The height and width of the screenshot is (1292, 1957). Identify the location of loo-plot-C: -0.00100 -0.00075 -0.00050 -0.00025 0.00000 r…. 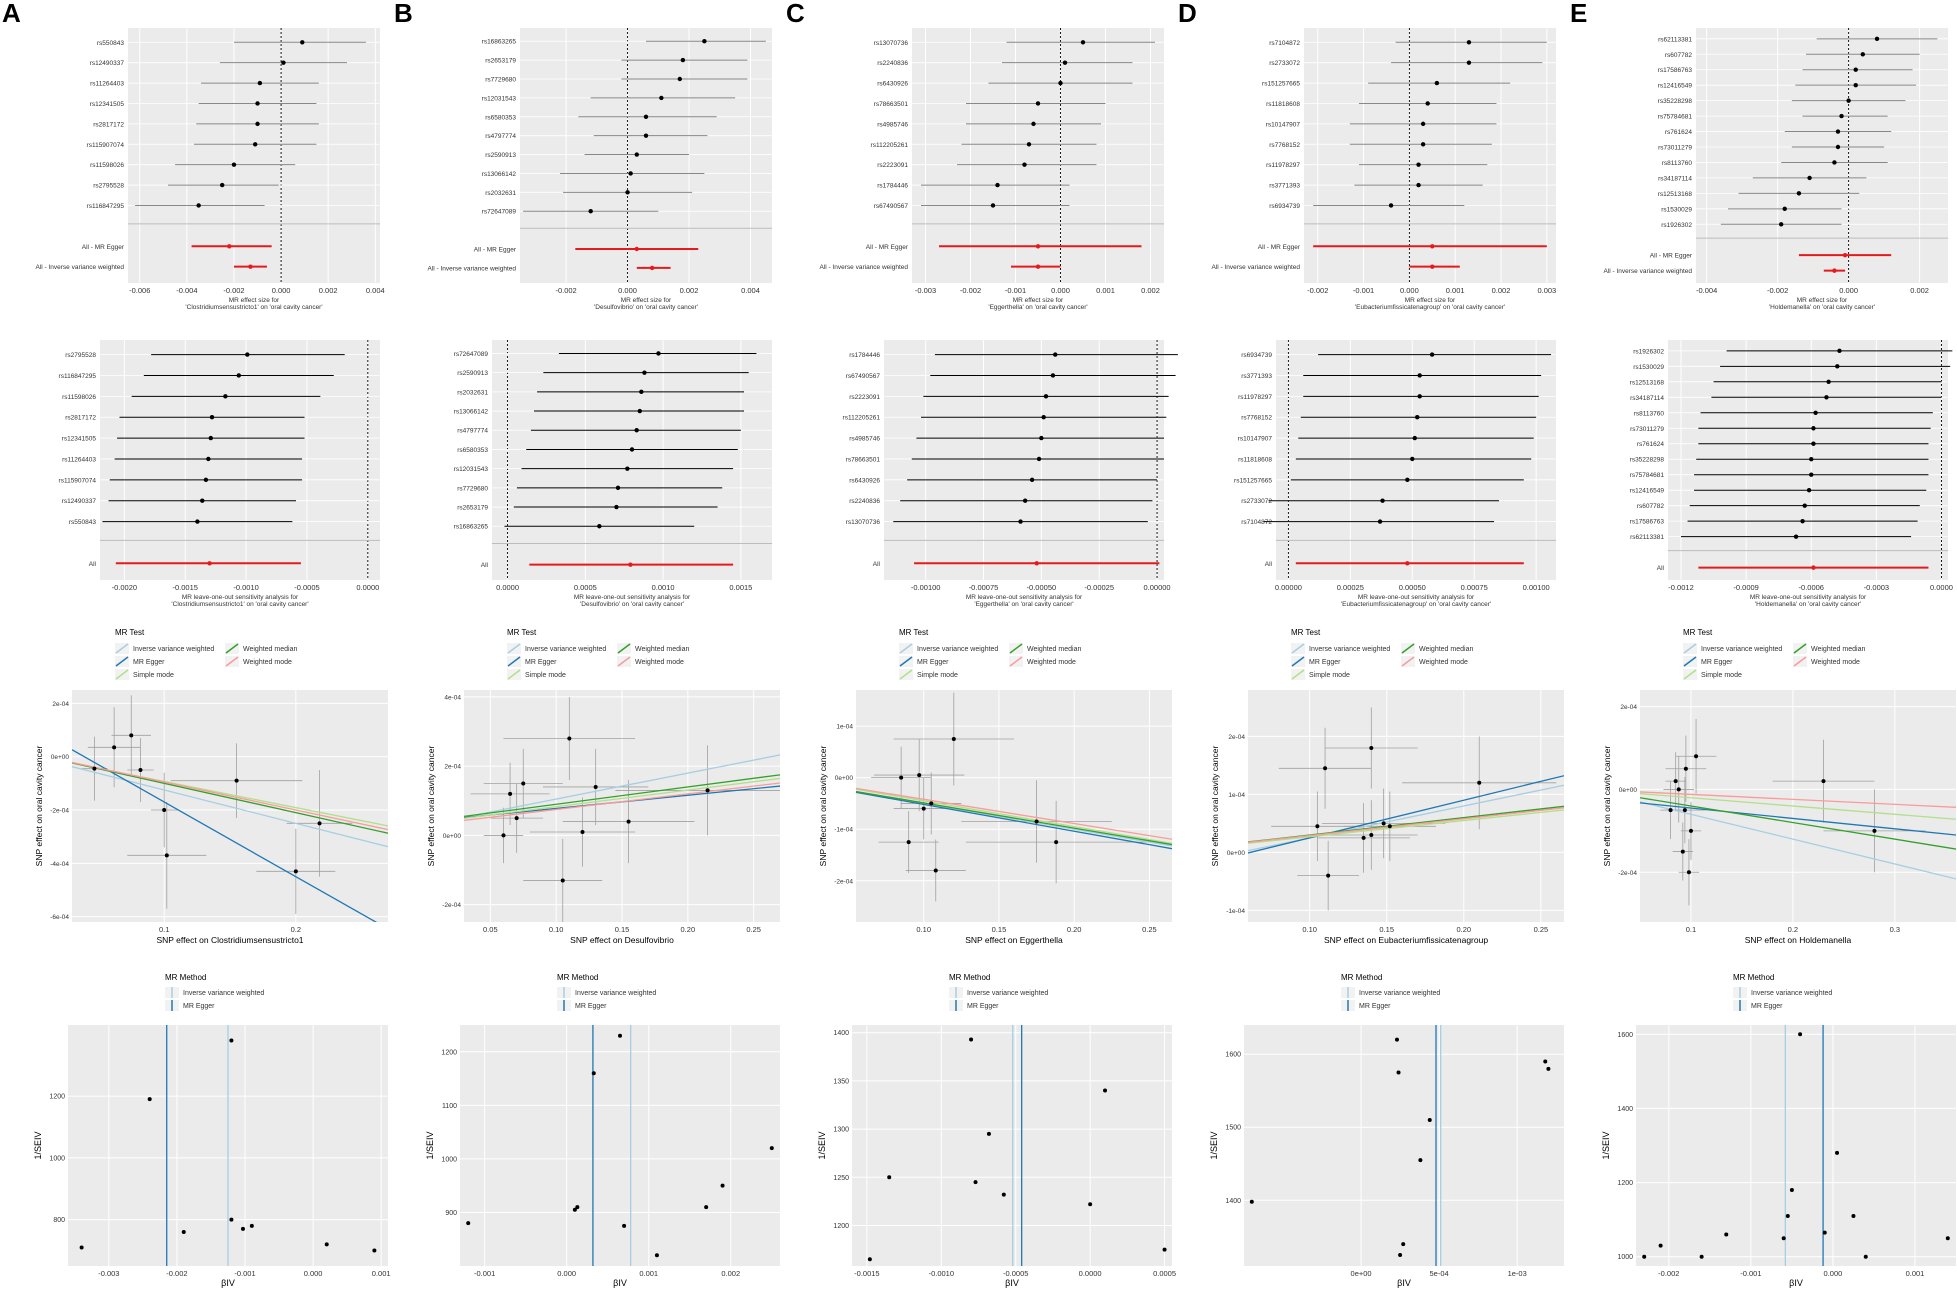
(1010, 474).